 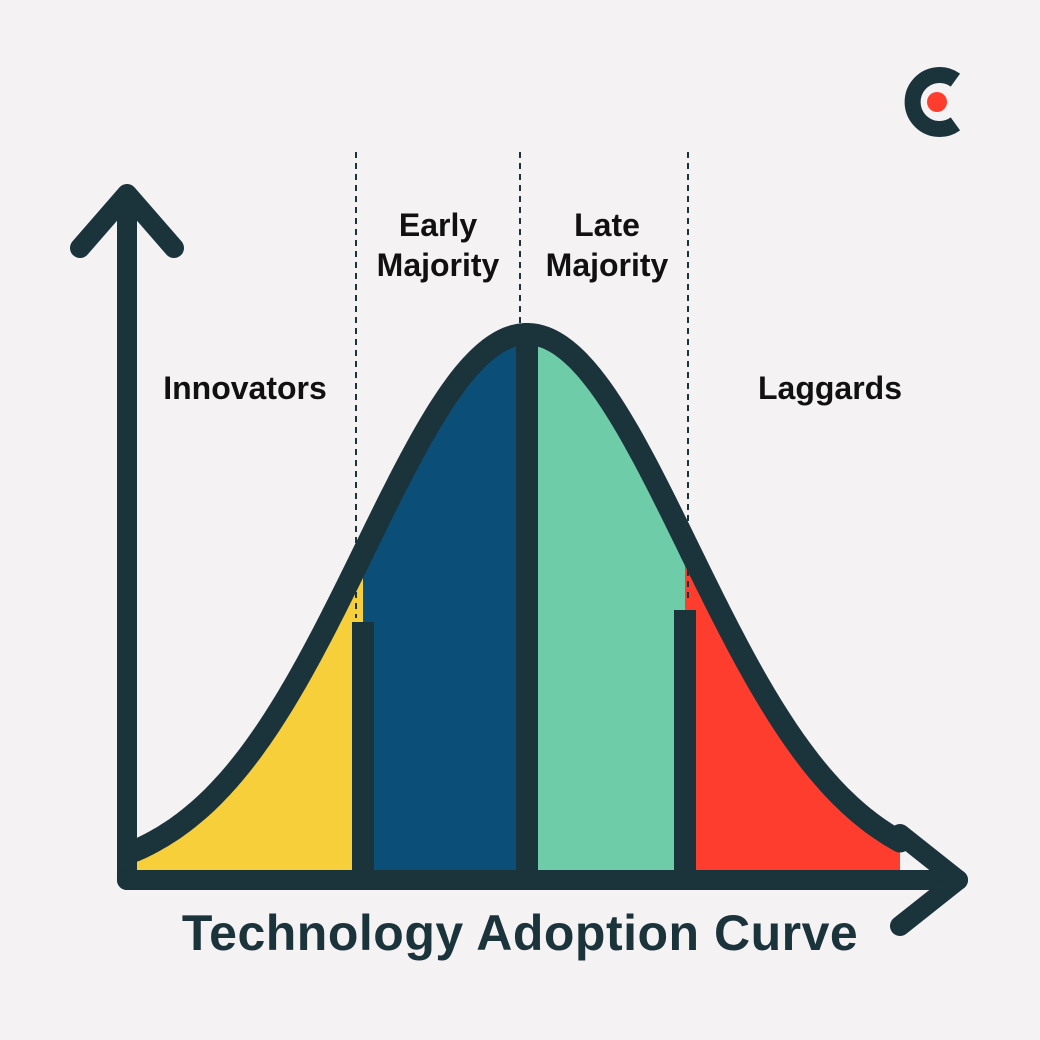 I want to click on label-late-majority: Late Majority, so click(x=607, y=245).